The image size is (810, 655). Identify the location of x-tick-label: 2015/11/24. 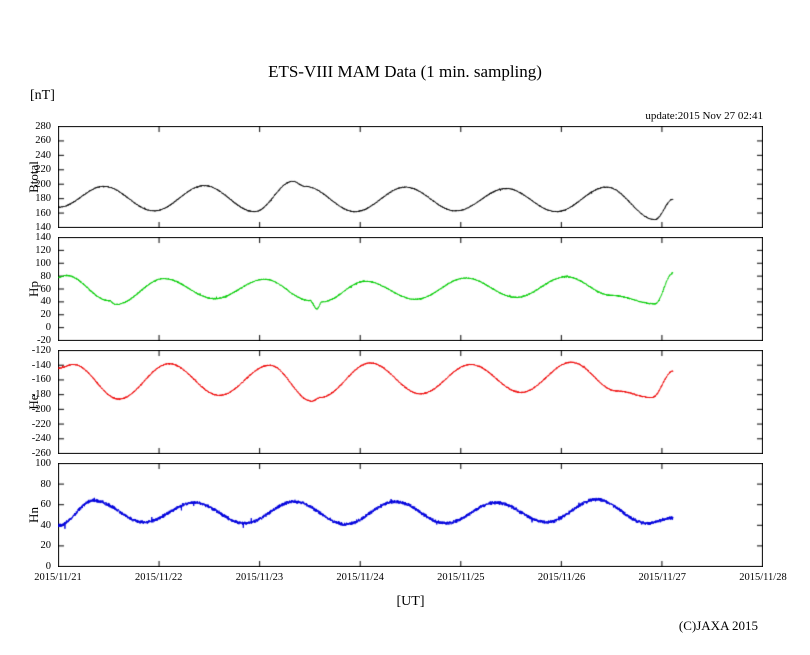
(360, 577).